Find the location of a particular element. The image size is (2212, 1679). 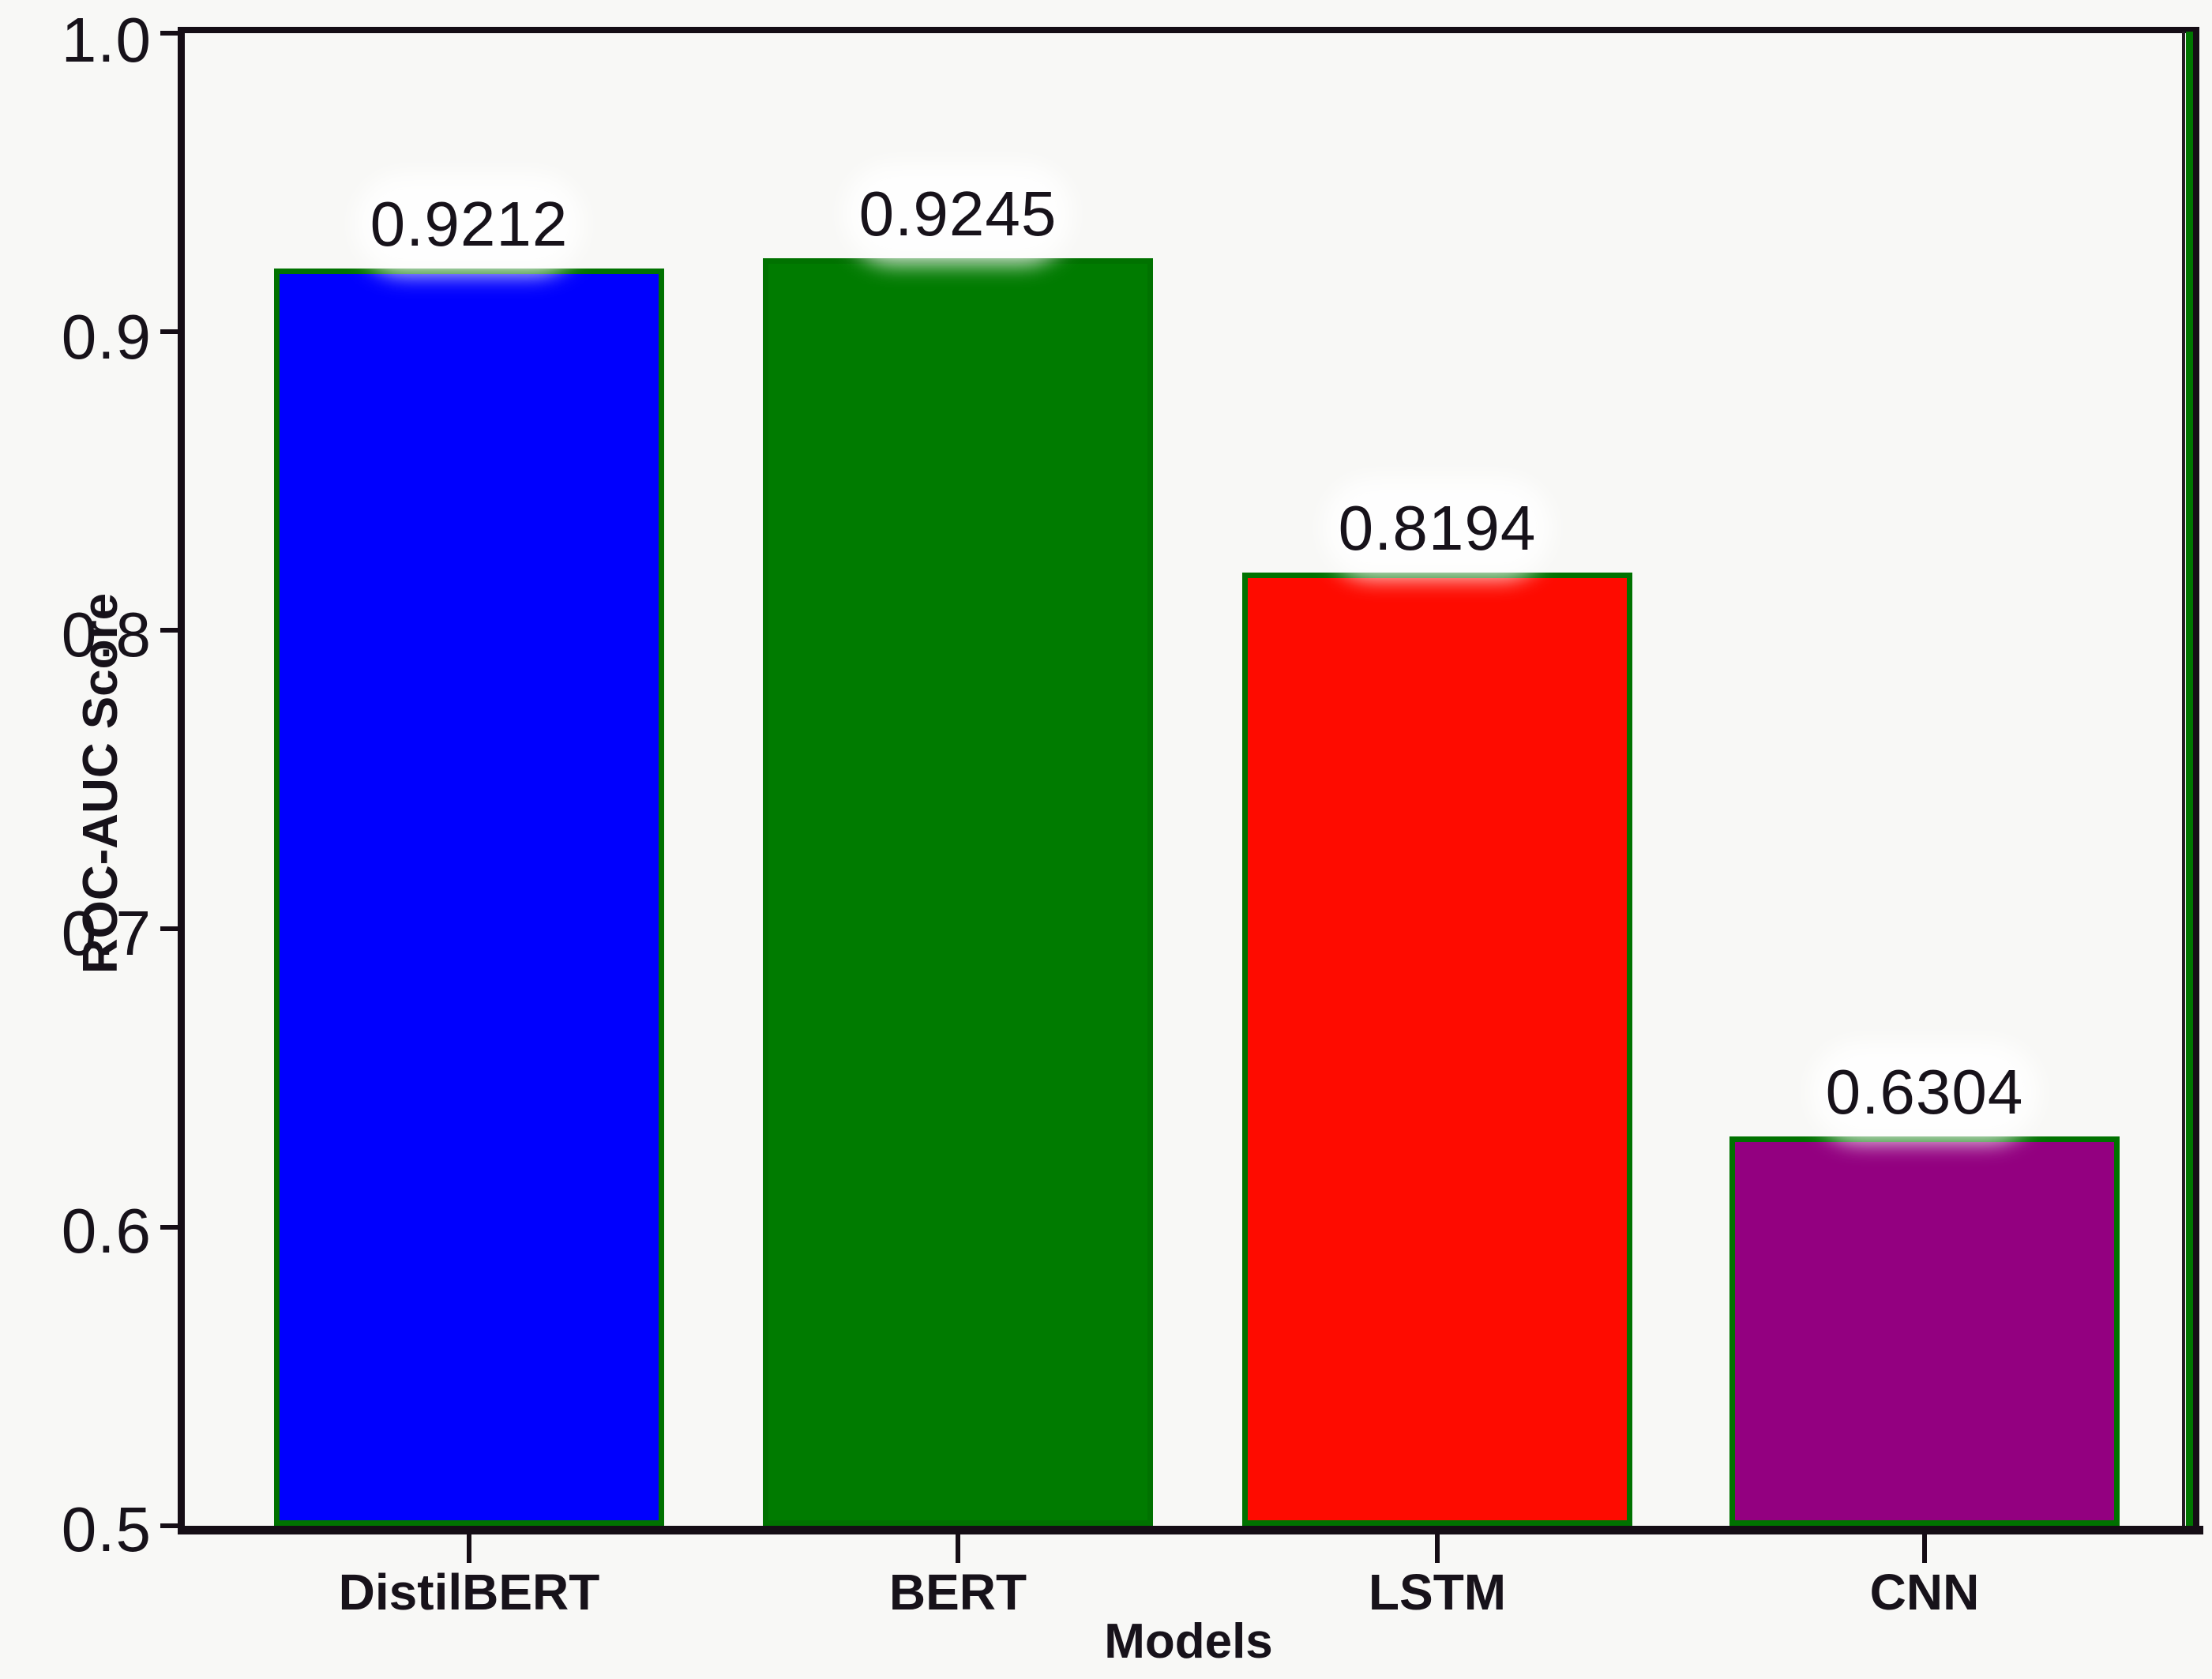

x-tick-label-cnn: CNN is located at coordinates (1924, 1592).